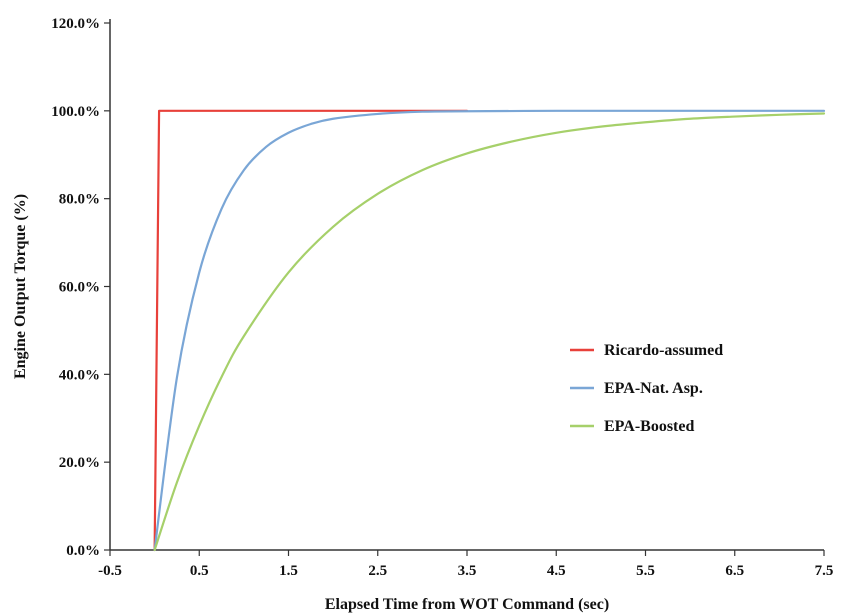 The image size is (841, 615). Describe the element at coordinates (20, 286) in the screenshot. I see `y-axis-title: Engine Output Torque (%)` at that location.